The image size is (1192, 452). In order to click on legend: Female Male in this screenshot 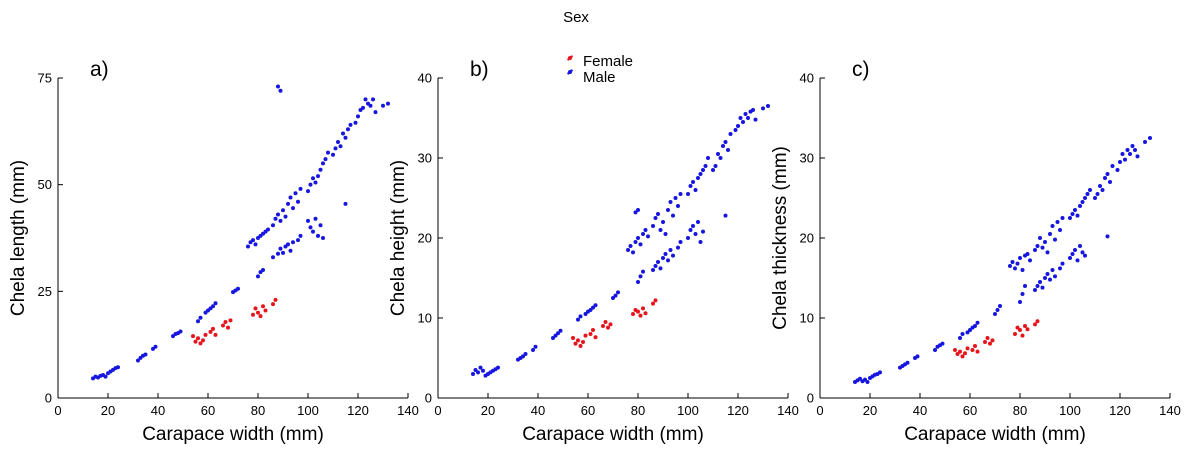, I will do `click(600, 69)`.